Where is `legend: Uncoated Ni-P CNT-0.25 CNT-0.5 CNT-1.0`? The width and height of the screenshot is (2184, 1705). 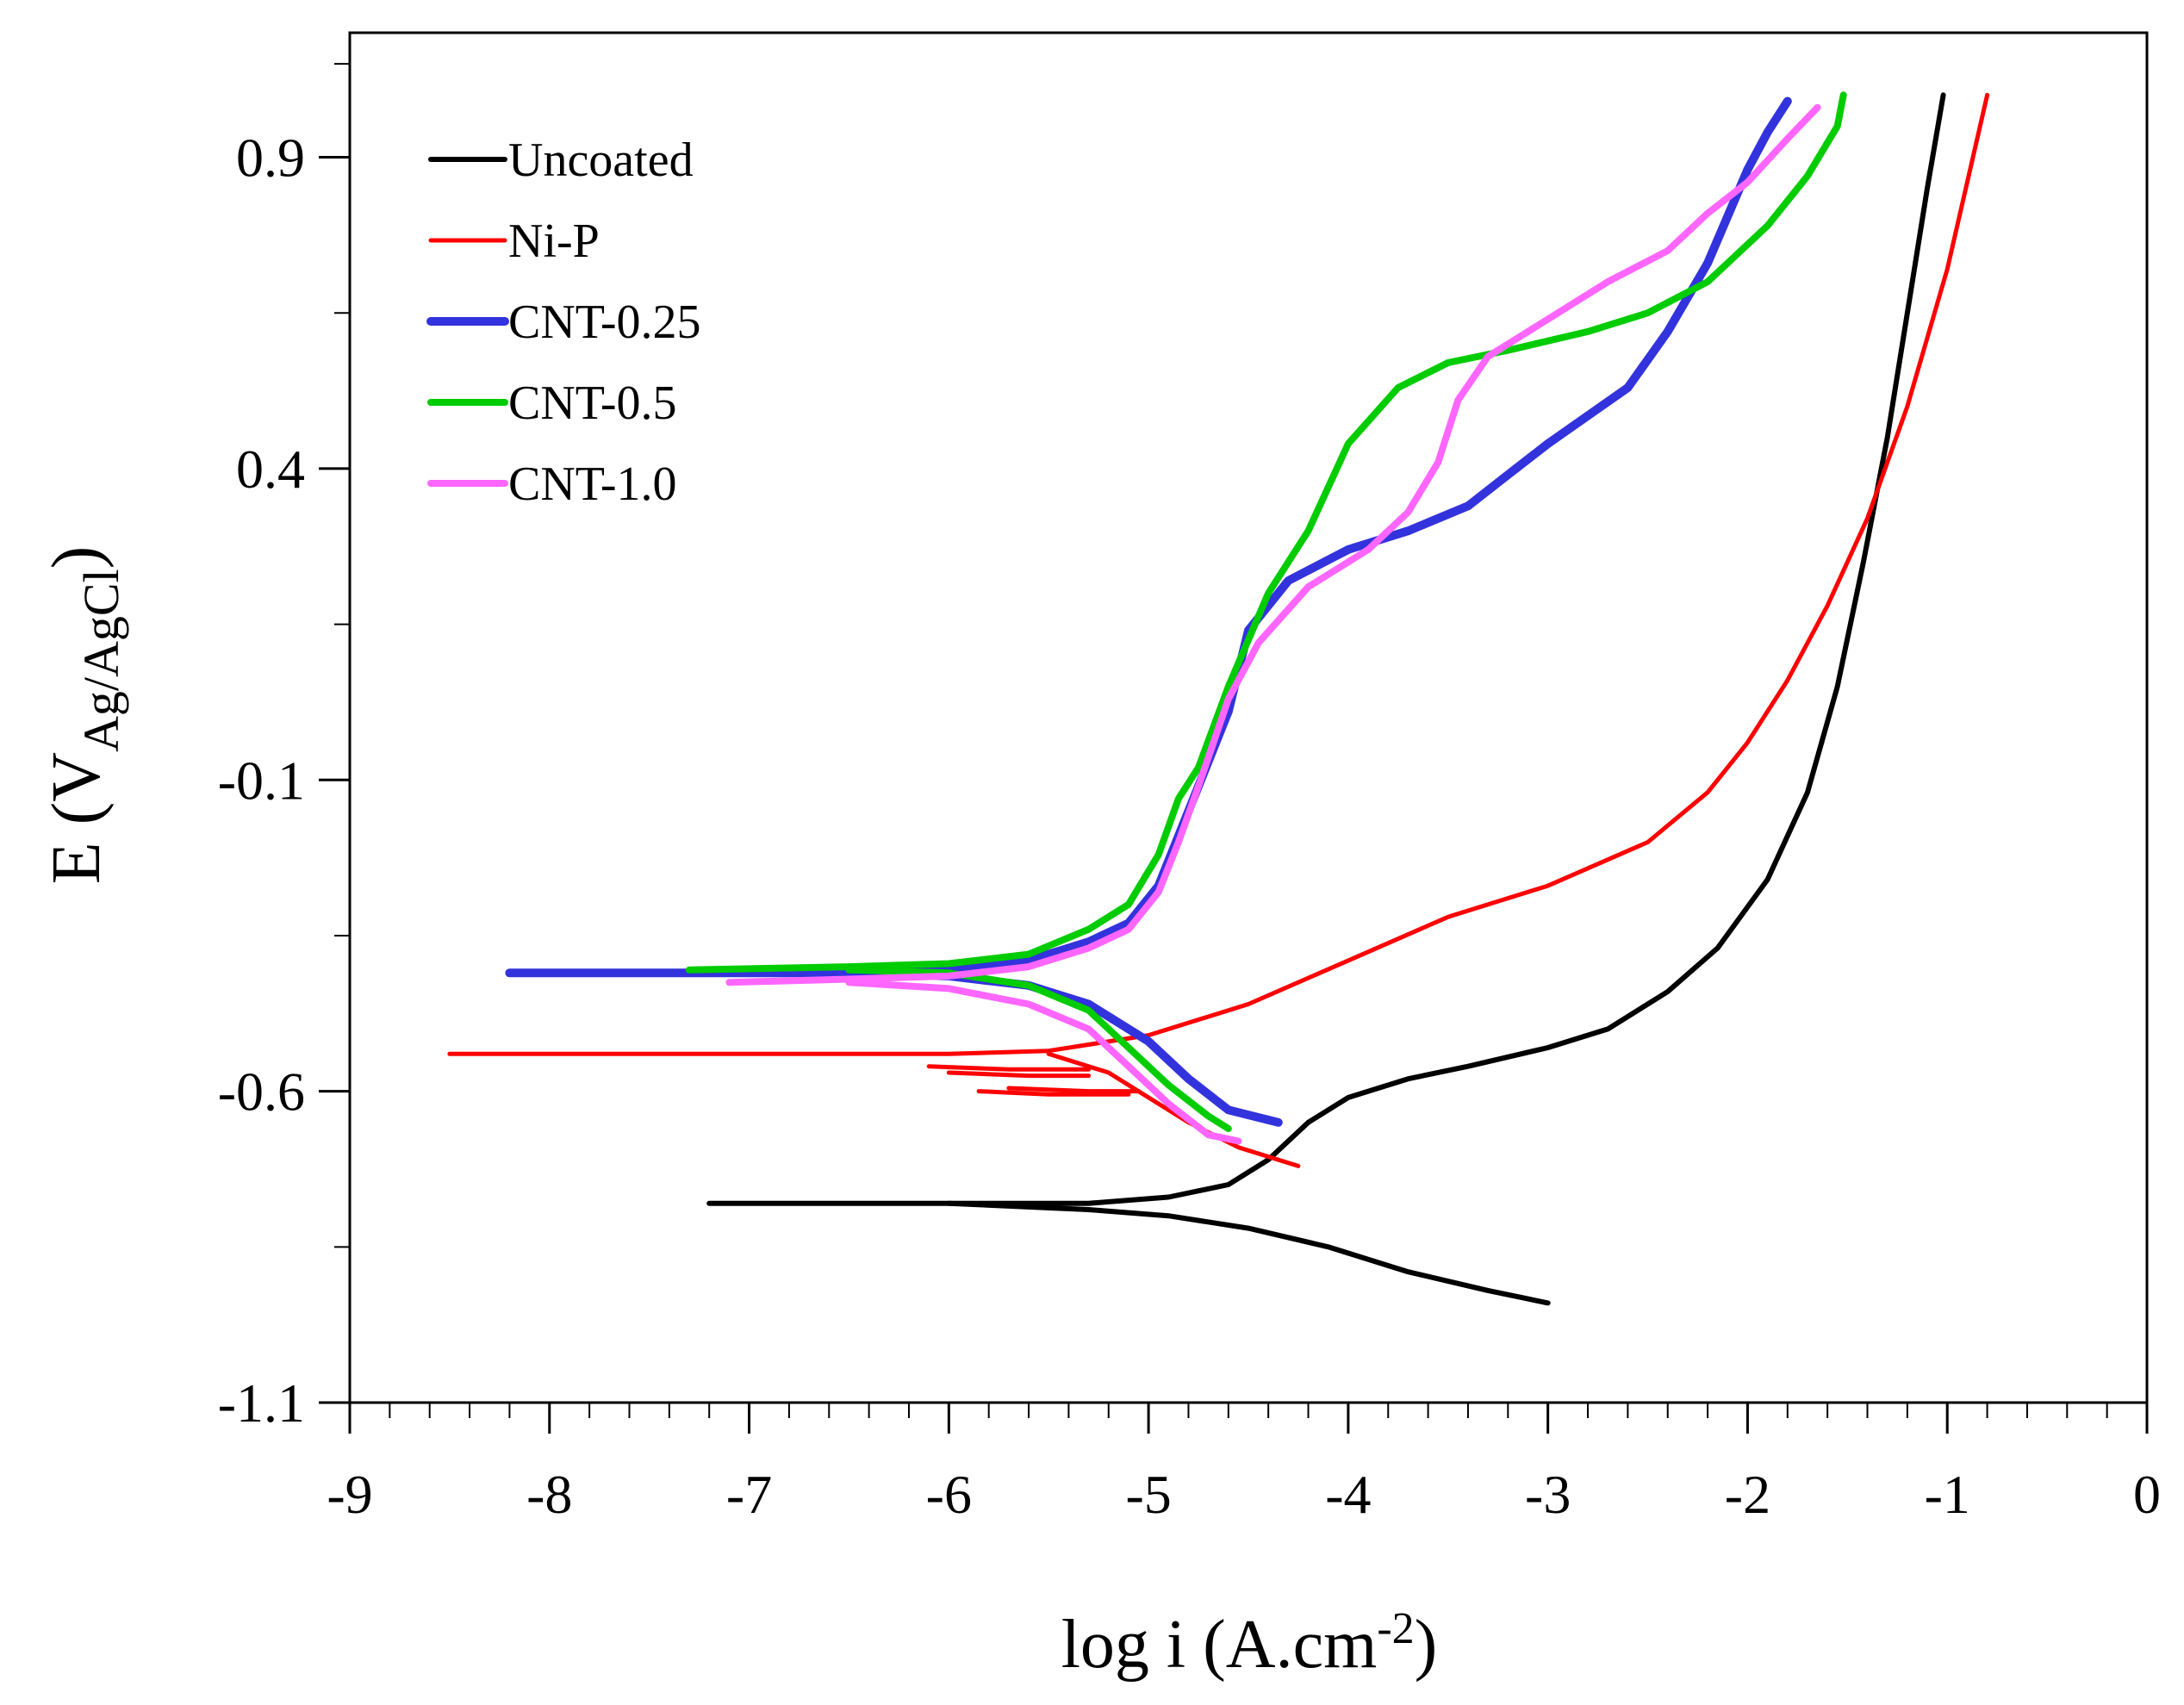
legend: Uncoated Ni-P CNT-0.25 CNT-0.5 CNT-1.0 is located at coordinates (563, 322).